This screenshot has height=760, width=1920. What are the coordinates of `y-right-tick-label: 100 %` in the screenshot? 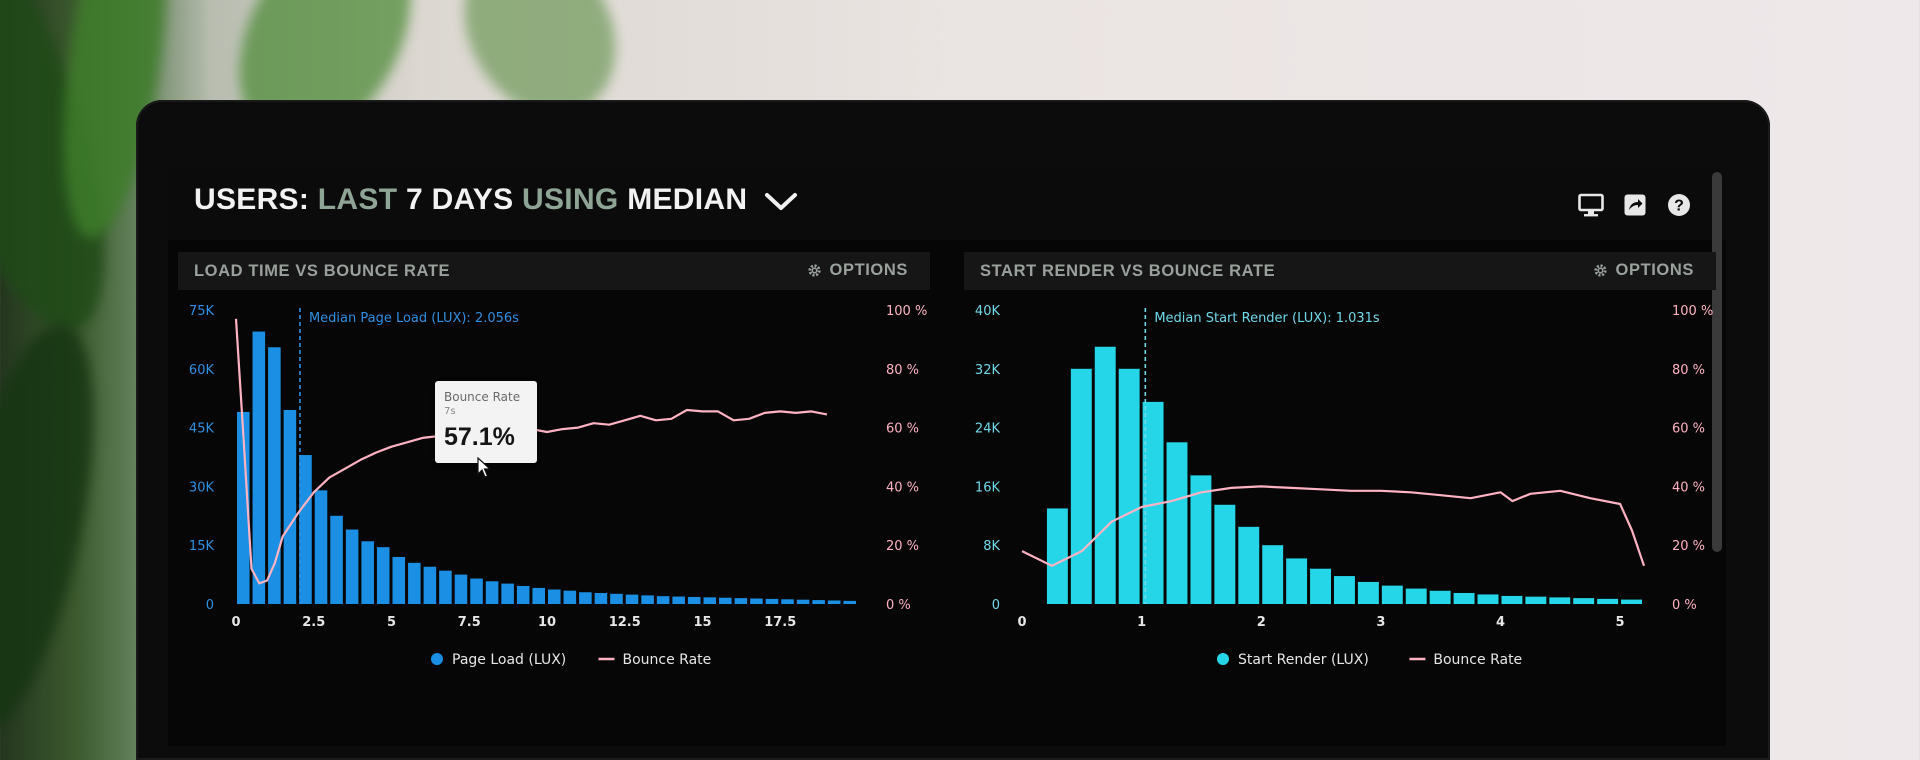 It's located at (1692, 311).